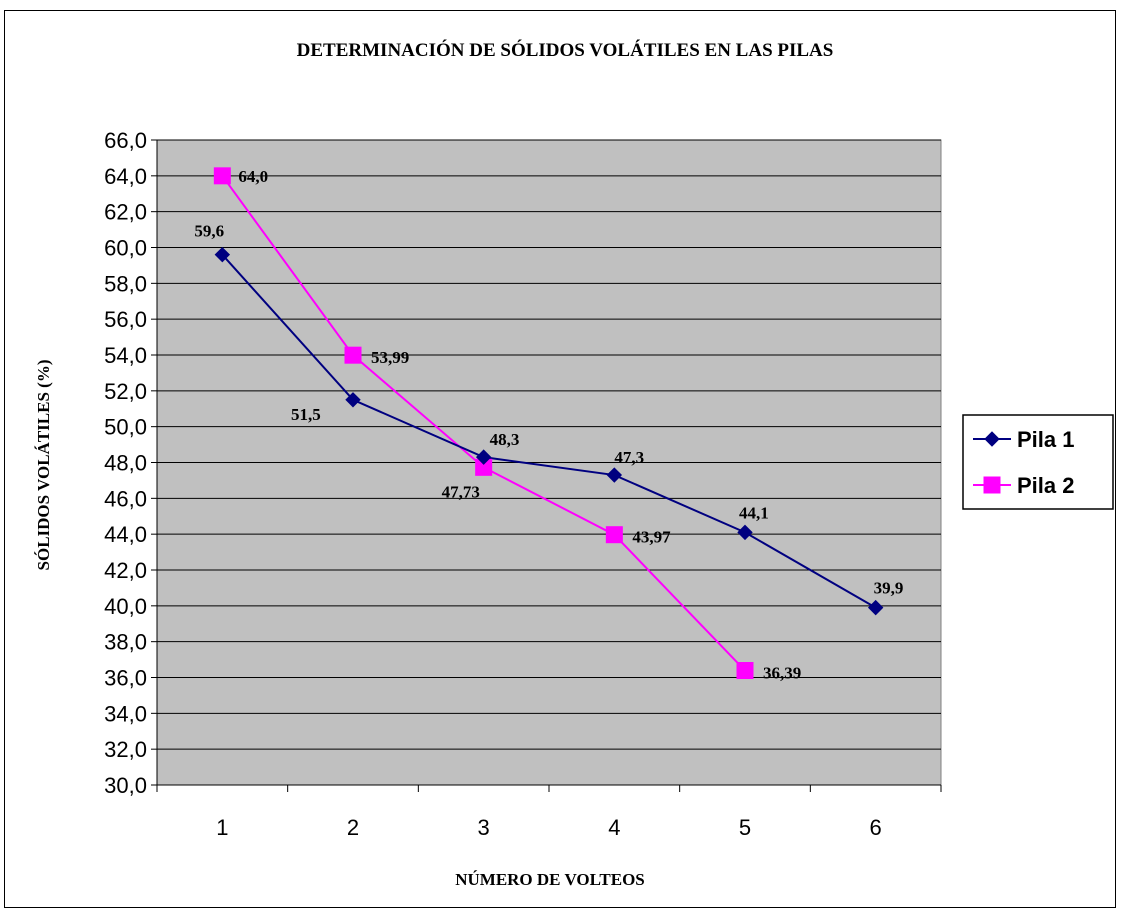  What do you see at coordinates (390, 357) in the screenshot?
I see `data-label: 53,99` at bounding box center [390, 357].